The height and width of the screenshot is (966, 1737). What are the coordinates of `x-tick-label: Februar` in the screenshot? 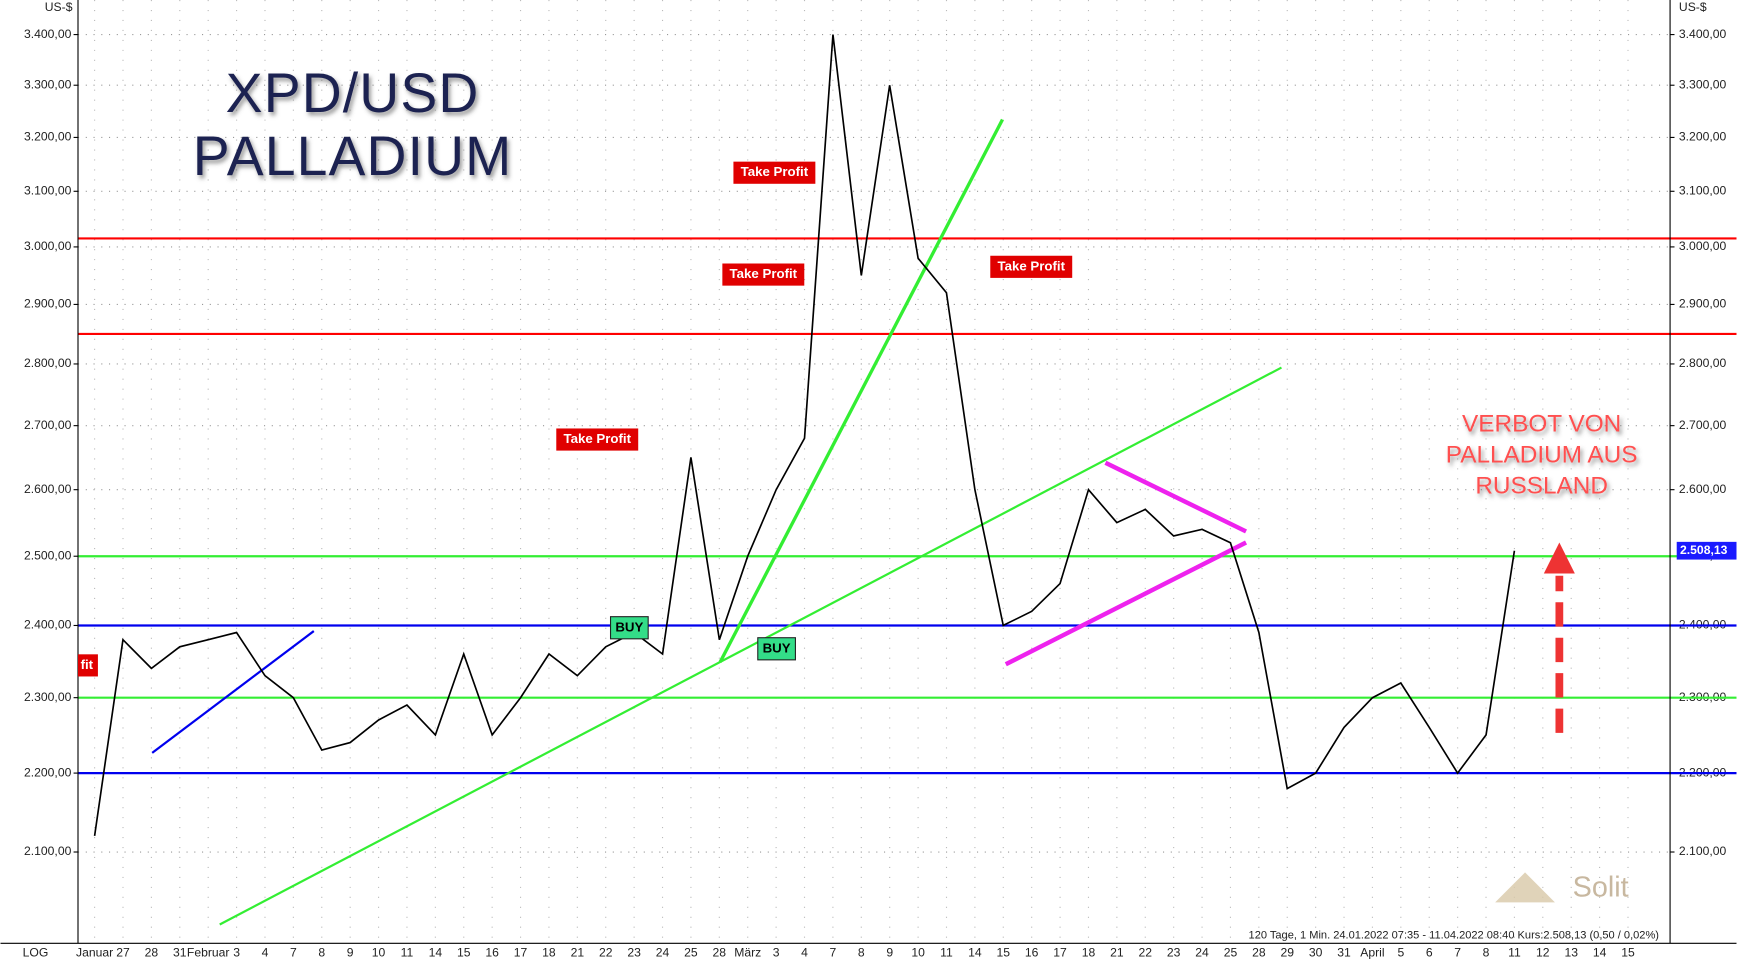 It's located at (208, 952).